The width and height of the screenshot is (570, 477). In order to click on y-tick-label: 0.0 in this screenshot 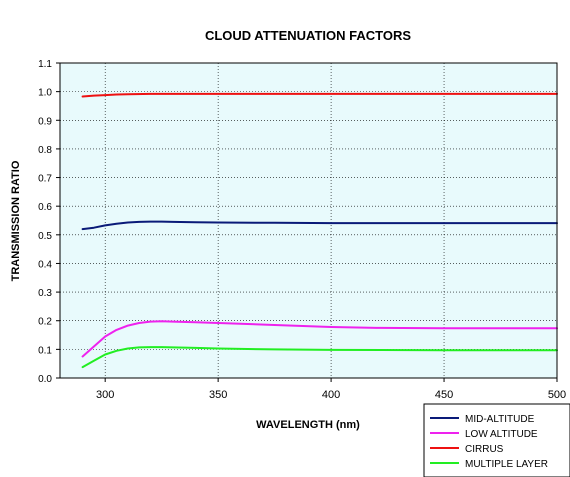, I will do `click(45, 379)`.